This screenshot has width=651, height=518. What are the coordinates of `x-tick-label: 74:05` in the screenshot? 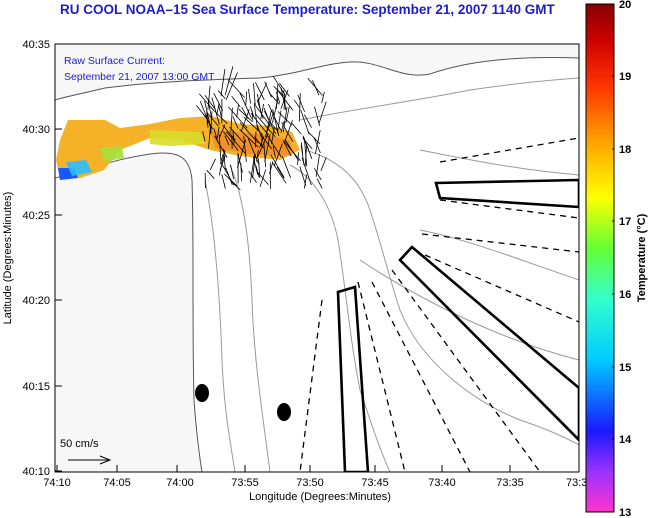 It's located at (117, 483).